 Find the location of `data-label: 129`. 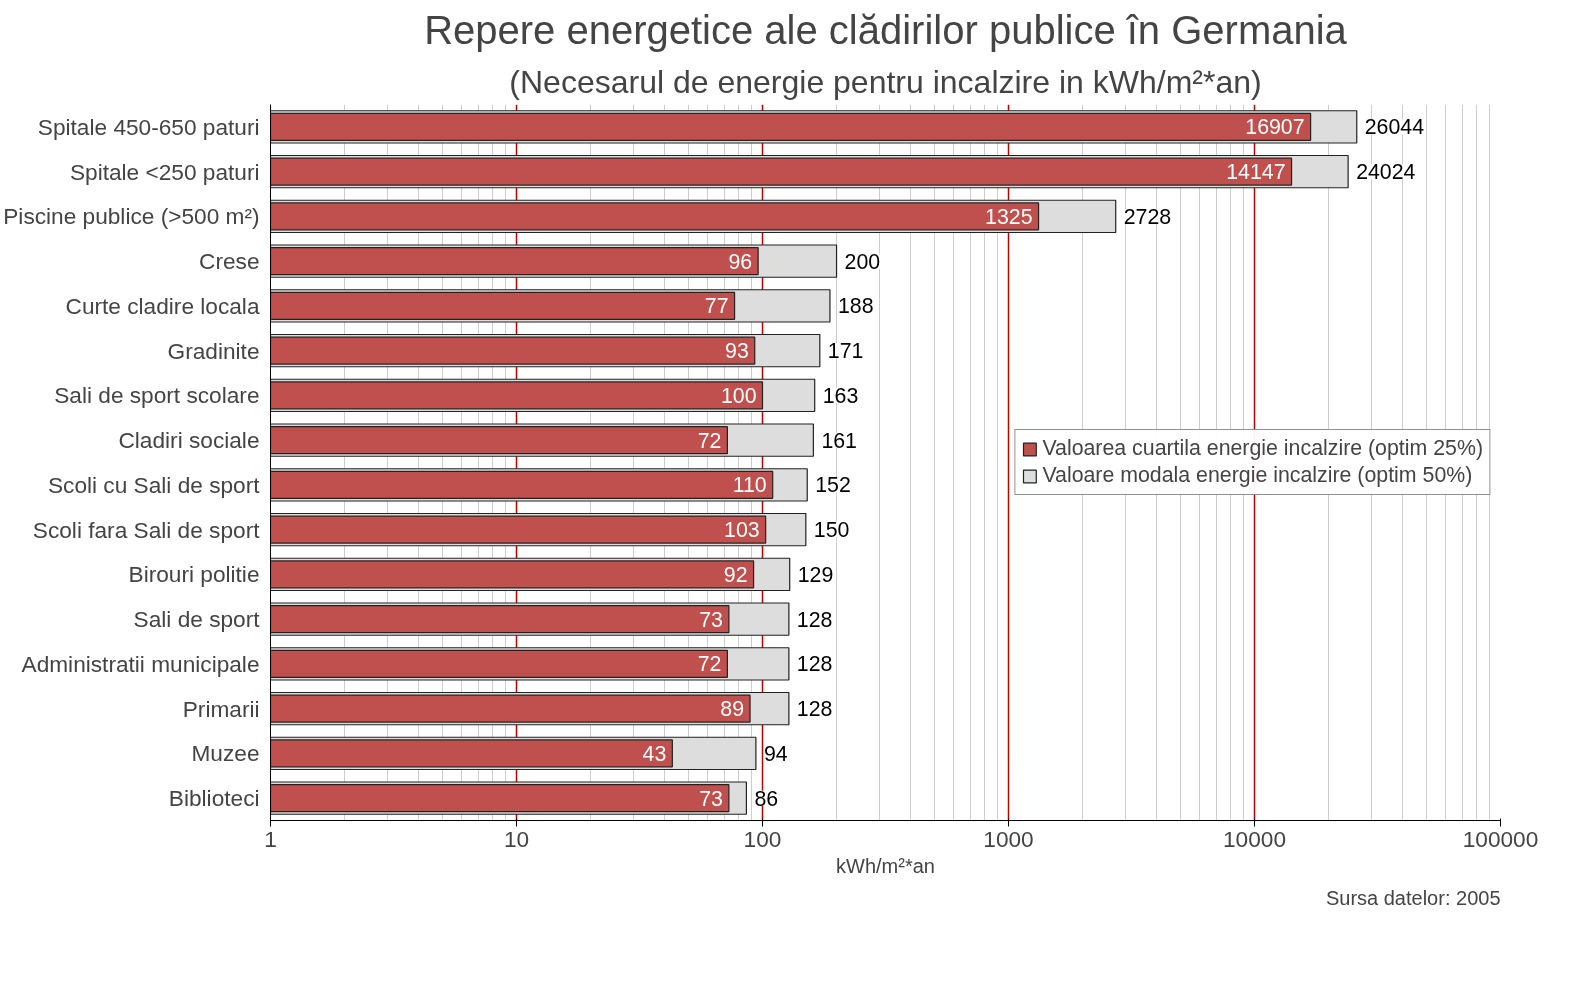

data-label: 129 is located at coordinates (815, 574).